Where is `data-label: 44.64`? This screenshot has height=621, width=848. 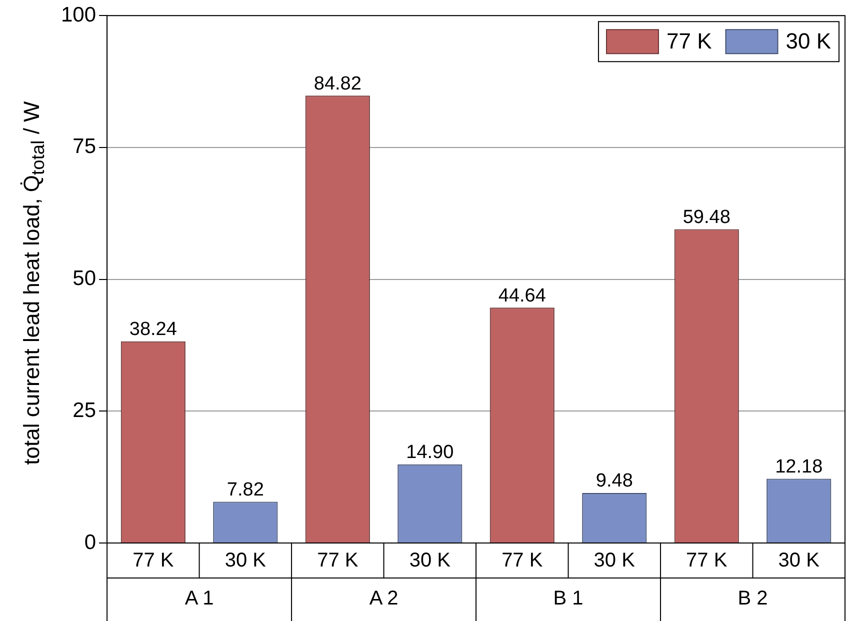 data-label: 44.64 is located at coordinates (522, 295).